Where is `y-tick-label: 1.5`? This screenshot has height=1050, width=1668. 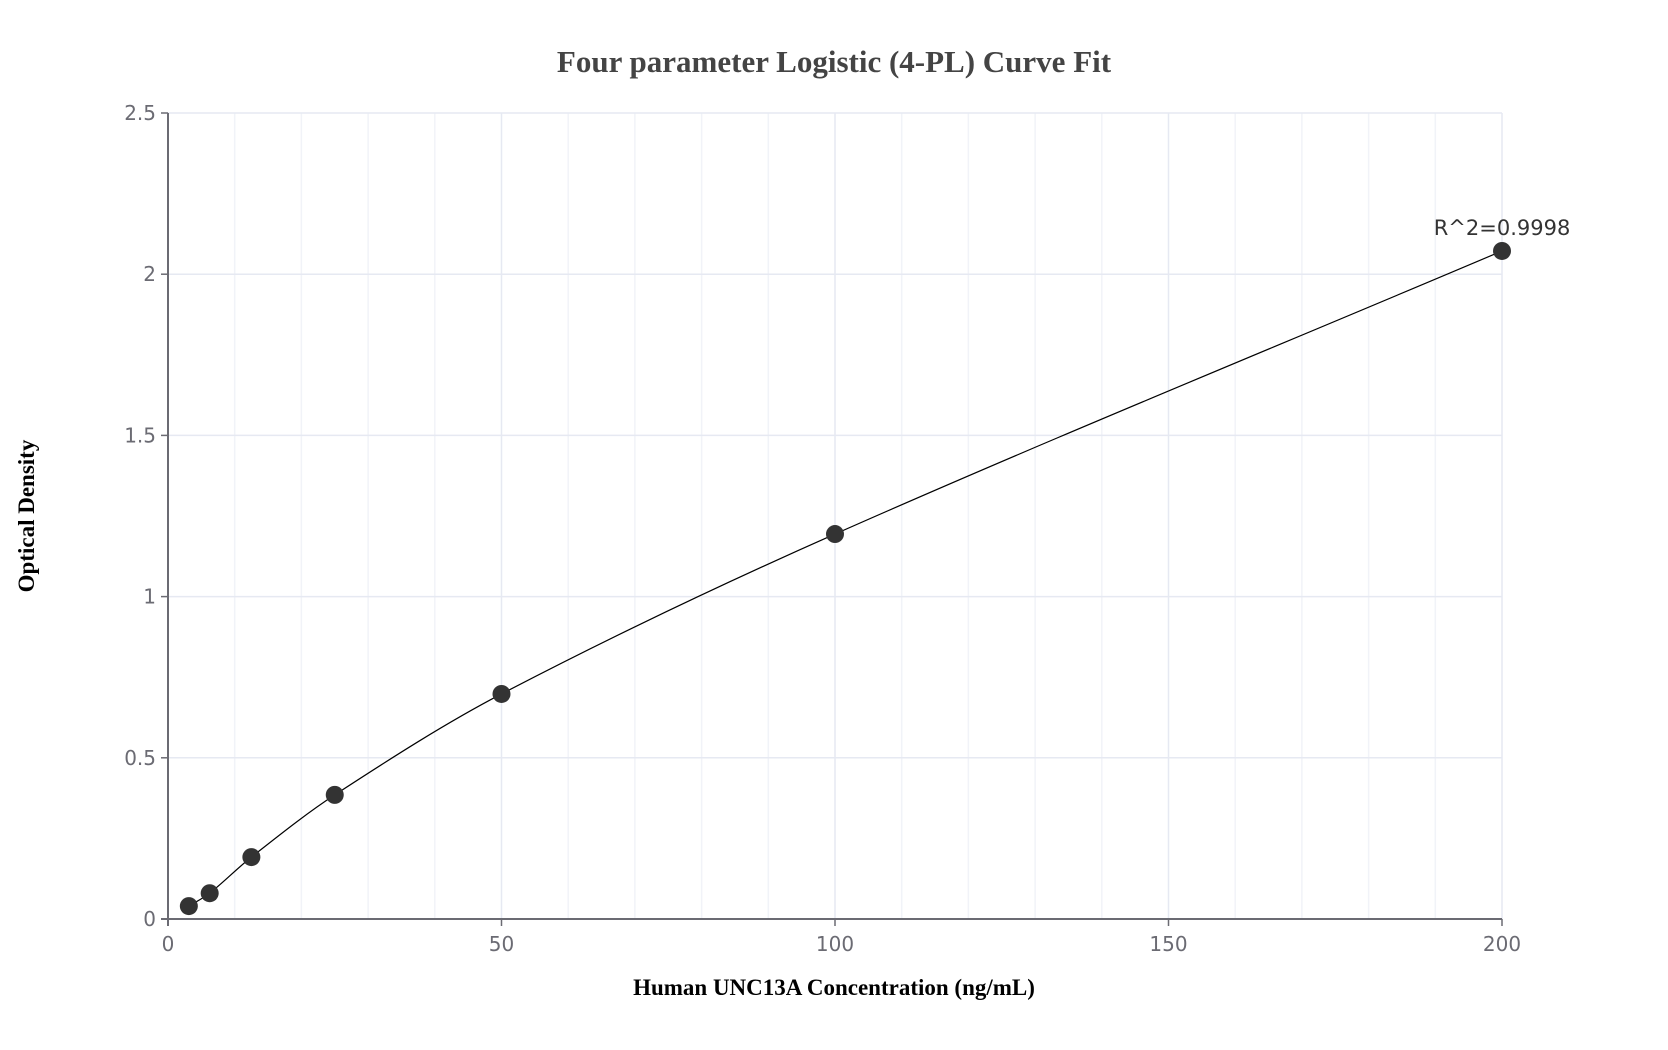 y-tick-label: 1.5 is located at coordinates (140, 435).